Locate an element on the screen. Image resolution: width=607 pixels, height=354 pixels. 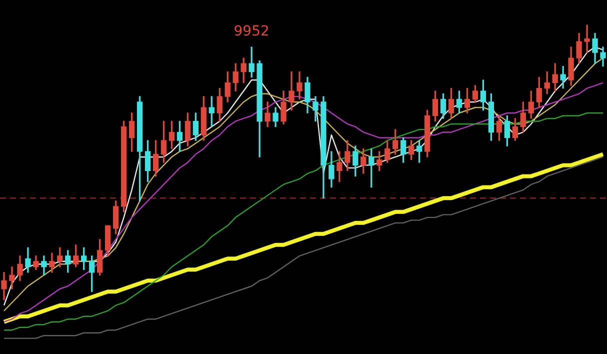
annotation: 9952 is located at coordinates (252, 32).